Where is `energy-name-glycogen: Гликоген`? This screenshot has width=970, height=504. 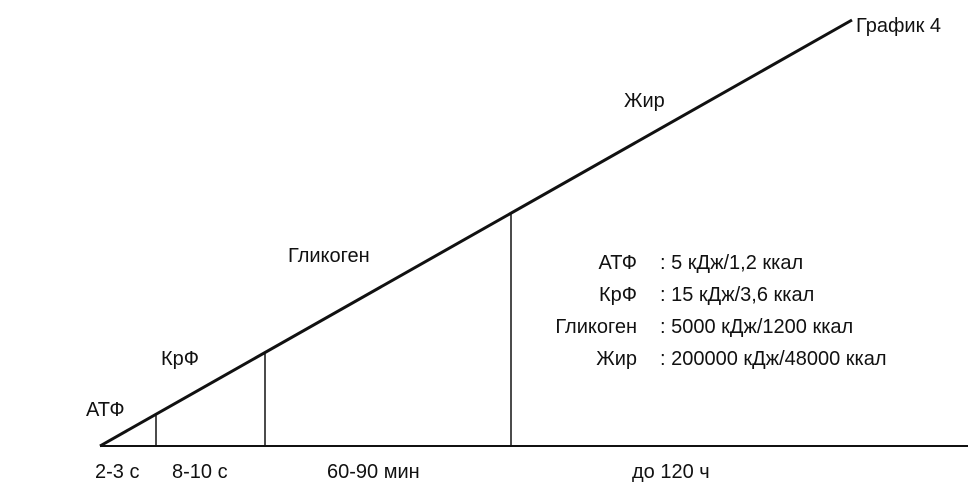 energy-name-glycogen: Гликоген is located at coordinates (596, 327).